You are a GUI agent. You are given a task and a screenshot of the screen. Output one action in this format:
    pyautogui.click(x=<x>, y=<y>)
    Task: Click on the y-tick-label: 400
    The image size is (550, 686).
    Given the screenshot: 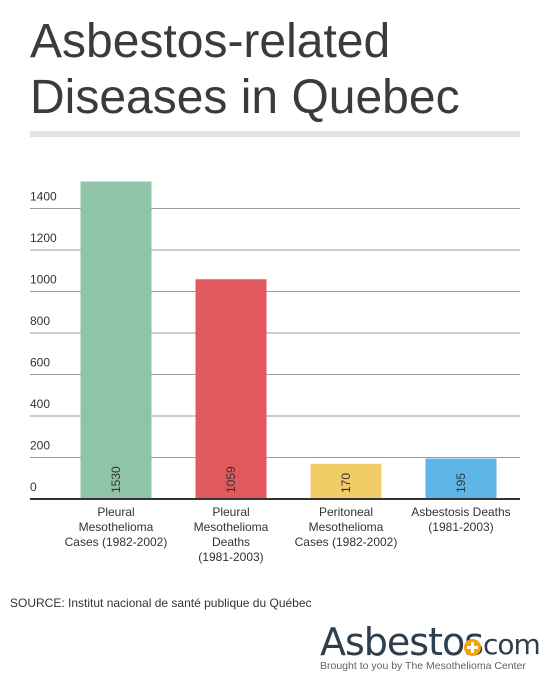 What is the action you would take?
    pyautogui.click(x=40, y=404)
    